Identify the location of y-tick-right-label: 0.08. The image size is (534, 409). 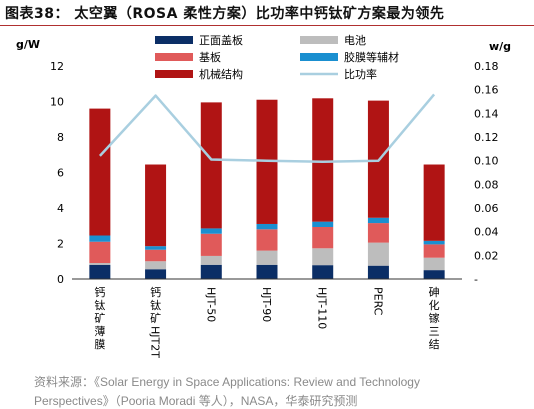
(486, 184).